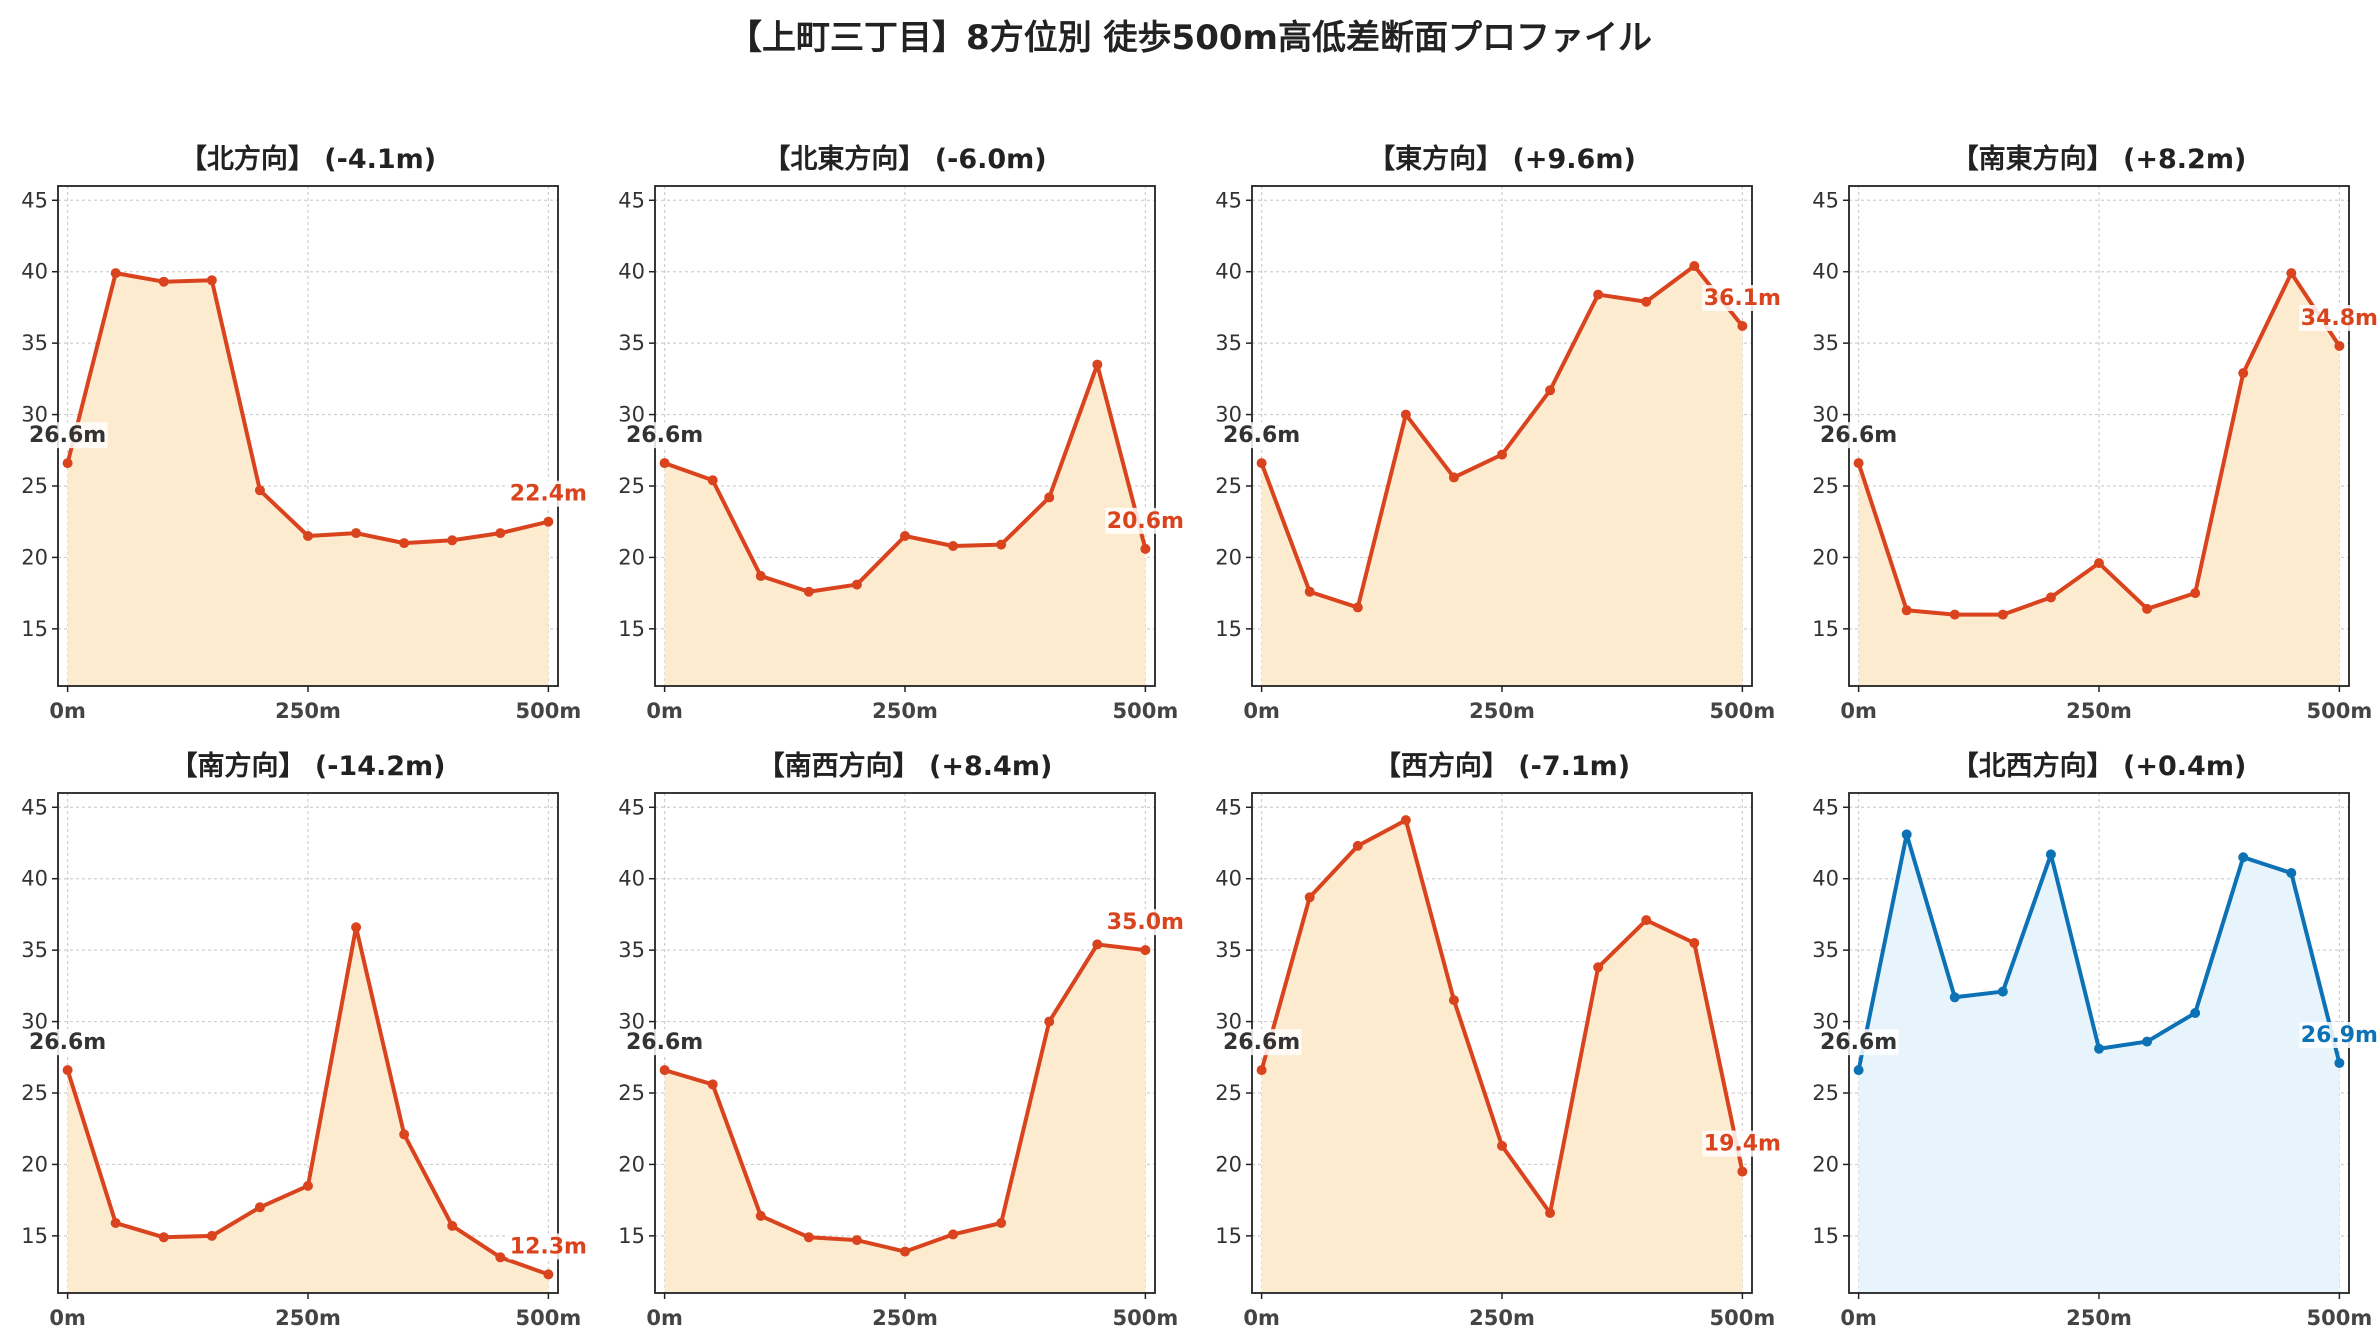 The width and height of the screenshot is (2380, 1340). I want to click on end-label: 12.3m, so click(548, 1246).